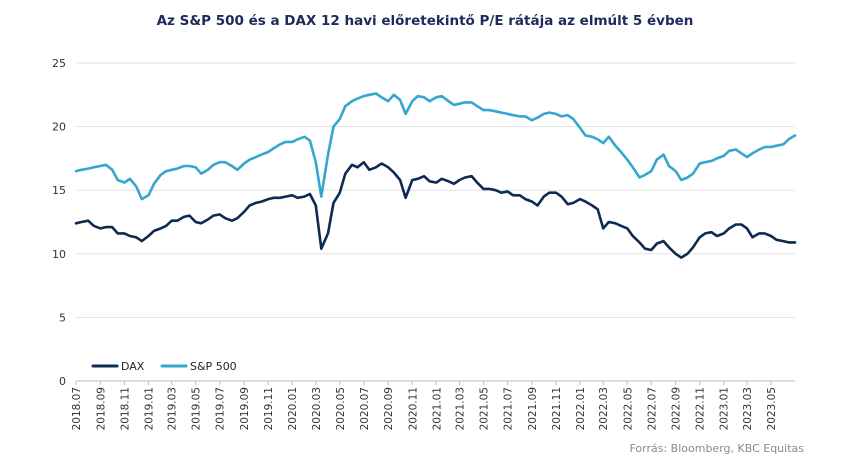 The height and width of the screenshot is (461, 850). What do you see at coordinates (557, 408) in the screenshot?
I see `x-tick-label: 2021.11` at bounding box center [557, 408].